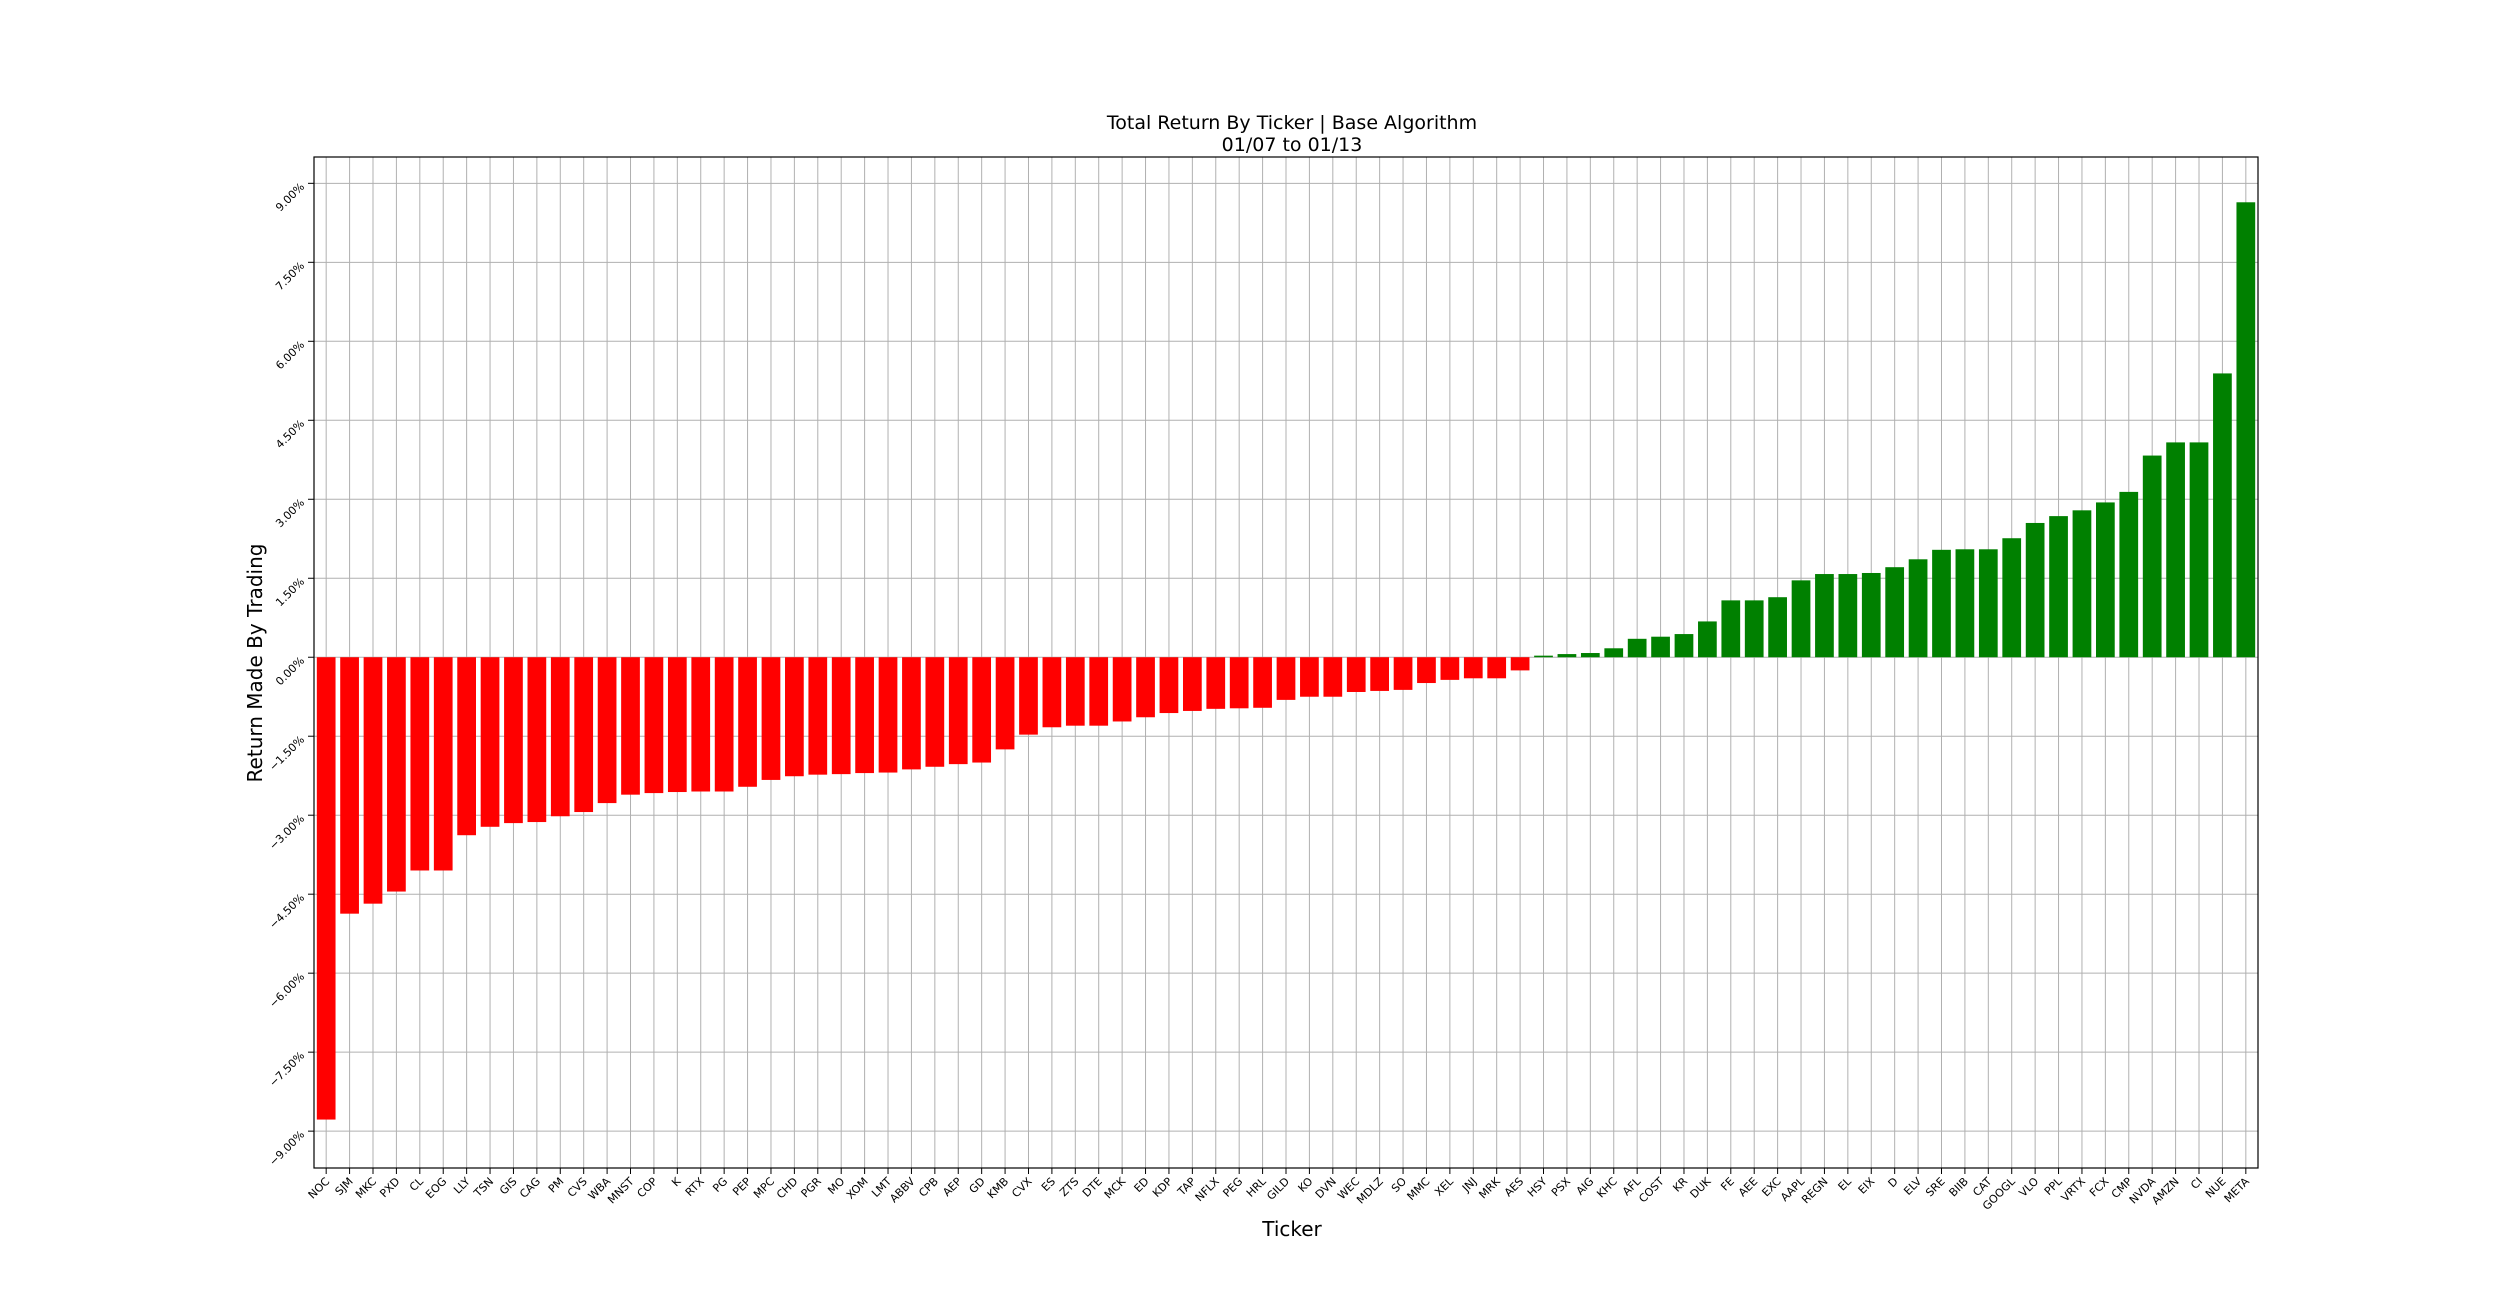 This screenshot has width=2500, height=1312. What do you see at coordinates (935, 712) in the screenshot?
I see `bar-cpb` at bounding box center [935, 712].